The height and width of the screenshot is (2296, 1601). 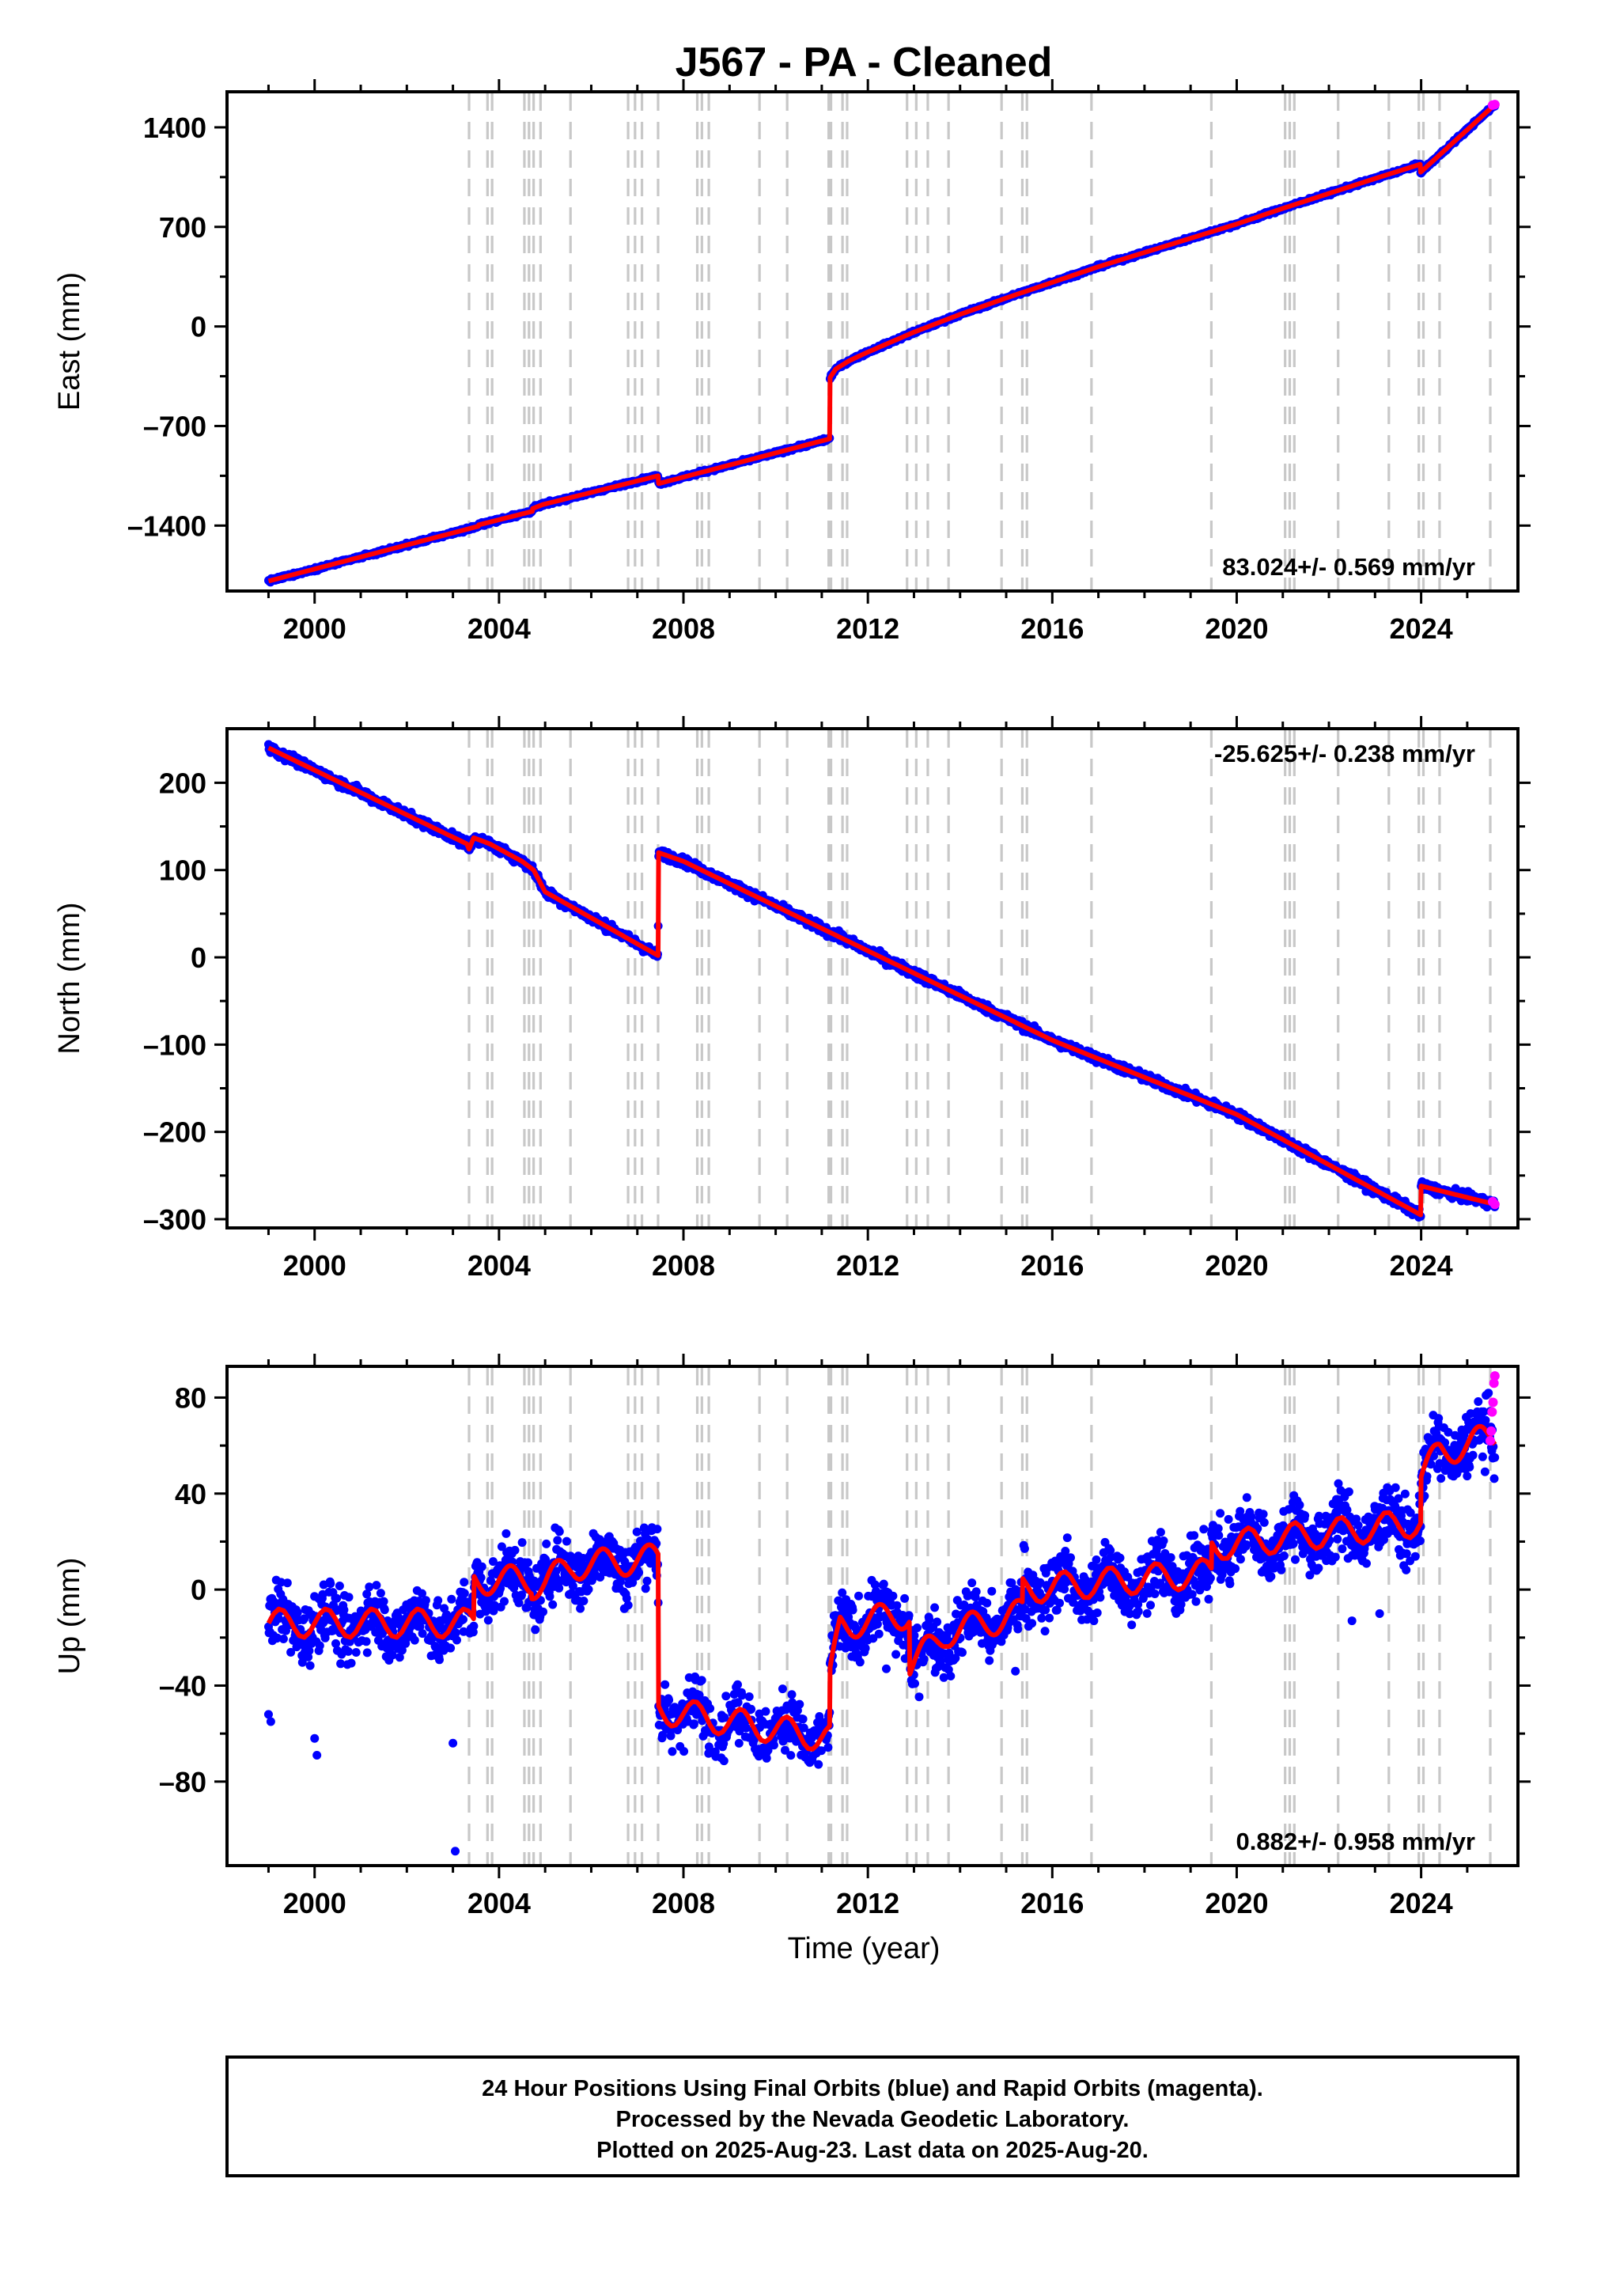 I want to click on x-tick-label: 2020, so click(x=1237, y=629).